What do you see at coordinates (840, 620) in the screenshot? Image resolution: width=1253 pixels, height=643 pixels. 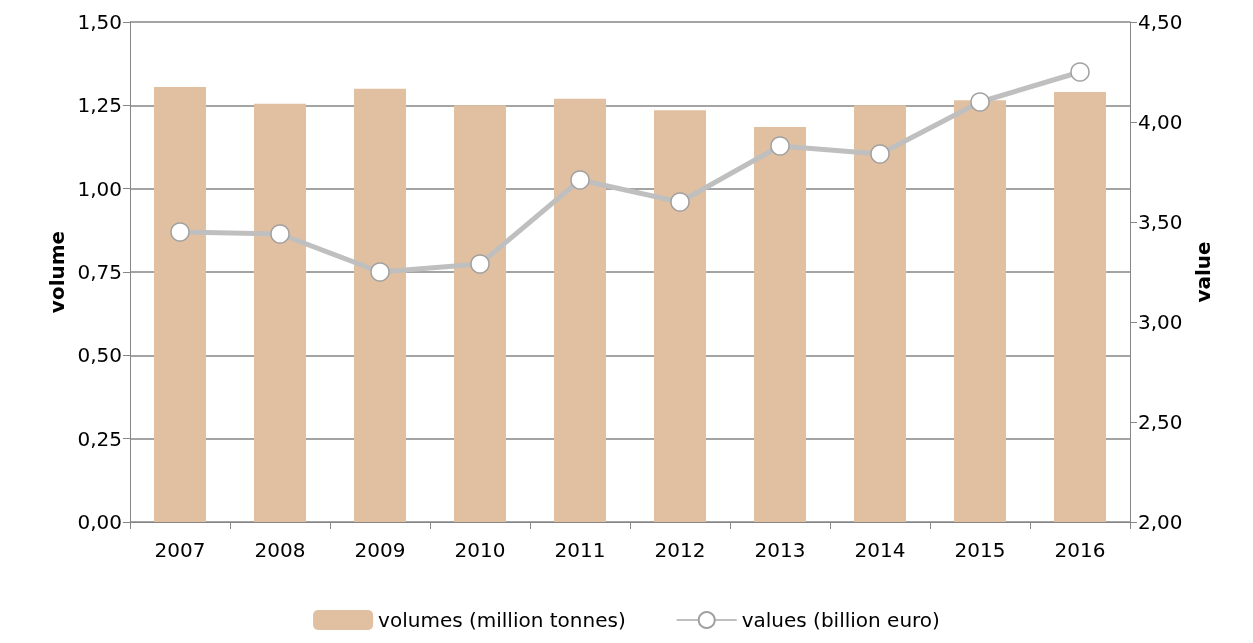 I see `legend-label: values (billion euro)` at bounding box center [840, 620].